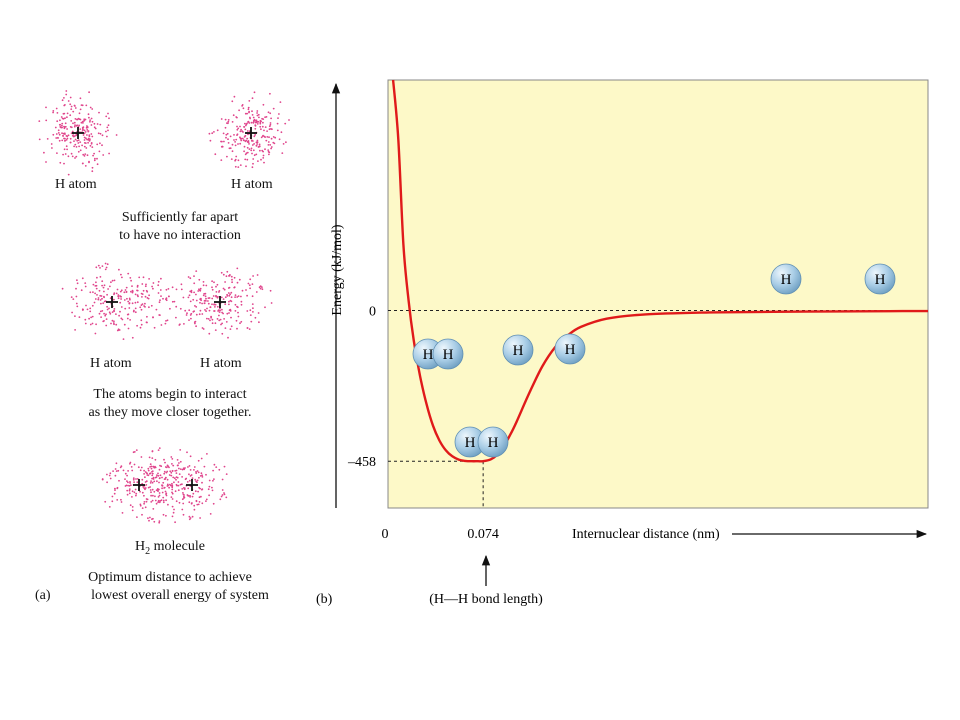  I want to click on panel-b-label: (b), so click(324, 599).